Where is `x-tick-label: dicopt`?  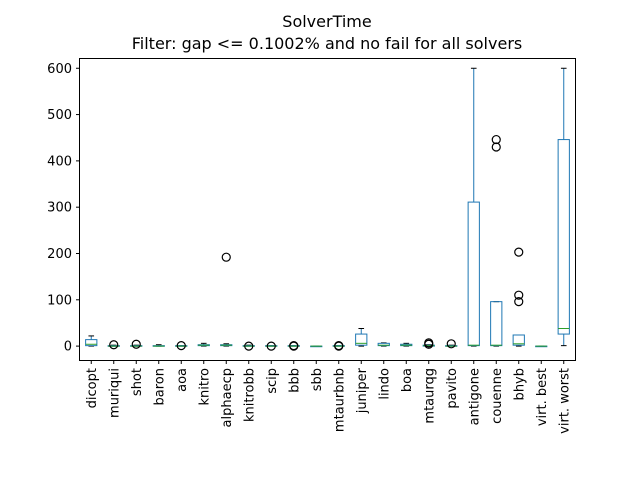
x-tick-label: dicopt is located at coordinates (92, 388).